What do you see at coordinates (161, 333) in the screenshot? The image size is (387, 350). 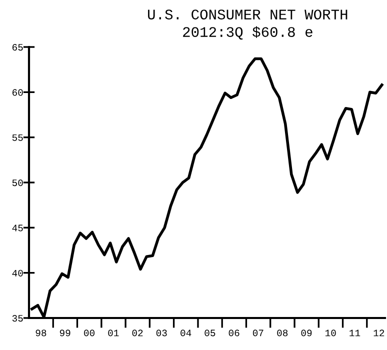 I see `x-tick-label: 03` at bounding box center [161, 333].